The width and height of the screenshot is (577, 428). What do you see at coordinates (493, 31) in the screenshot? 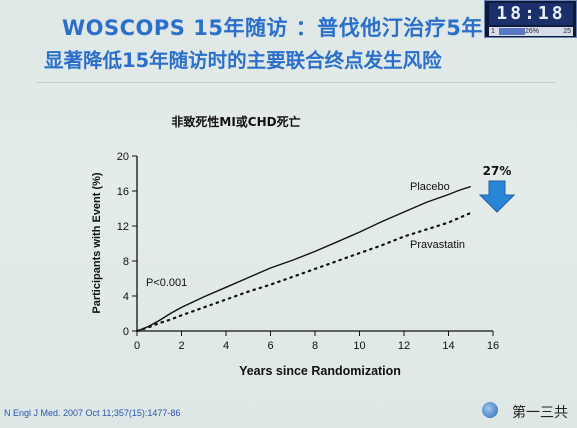
I see `widget-bar-left: 1` at bounding box center [493, 31].